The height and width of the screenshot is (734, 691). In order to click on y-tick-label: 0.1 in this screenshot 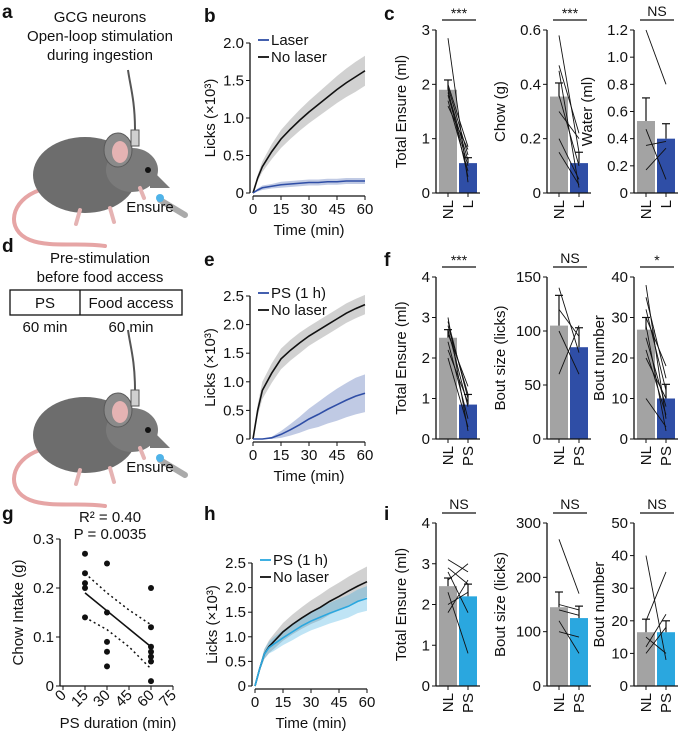, I will do `click(43, 637)`.